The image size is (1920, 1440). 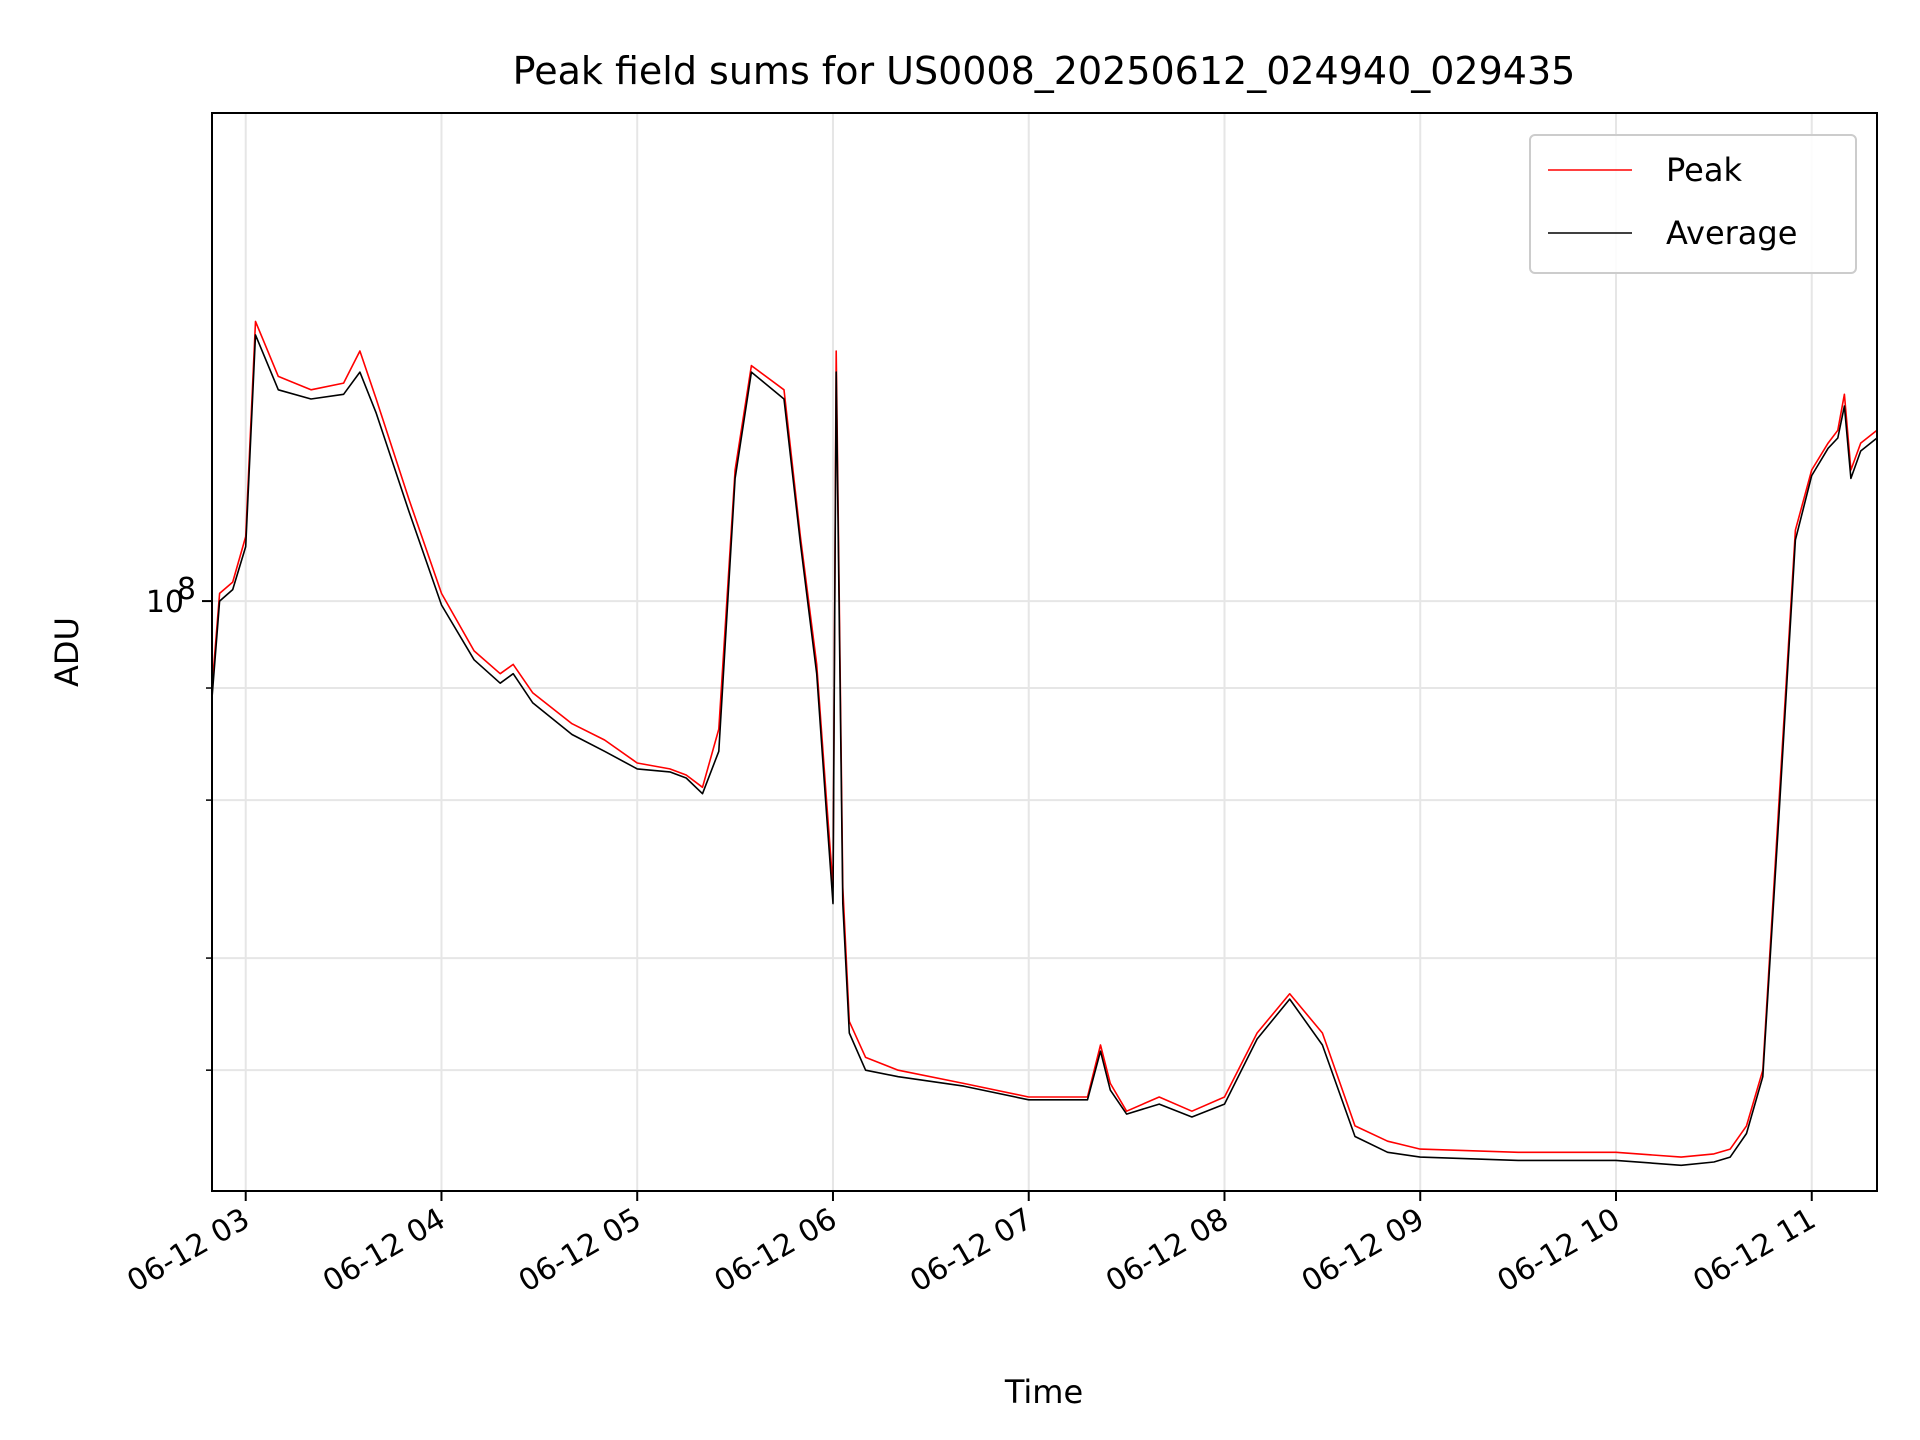 I want to click on legend-label-peak: Peak, so click(x=1704, y=170).